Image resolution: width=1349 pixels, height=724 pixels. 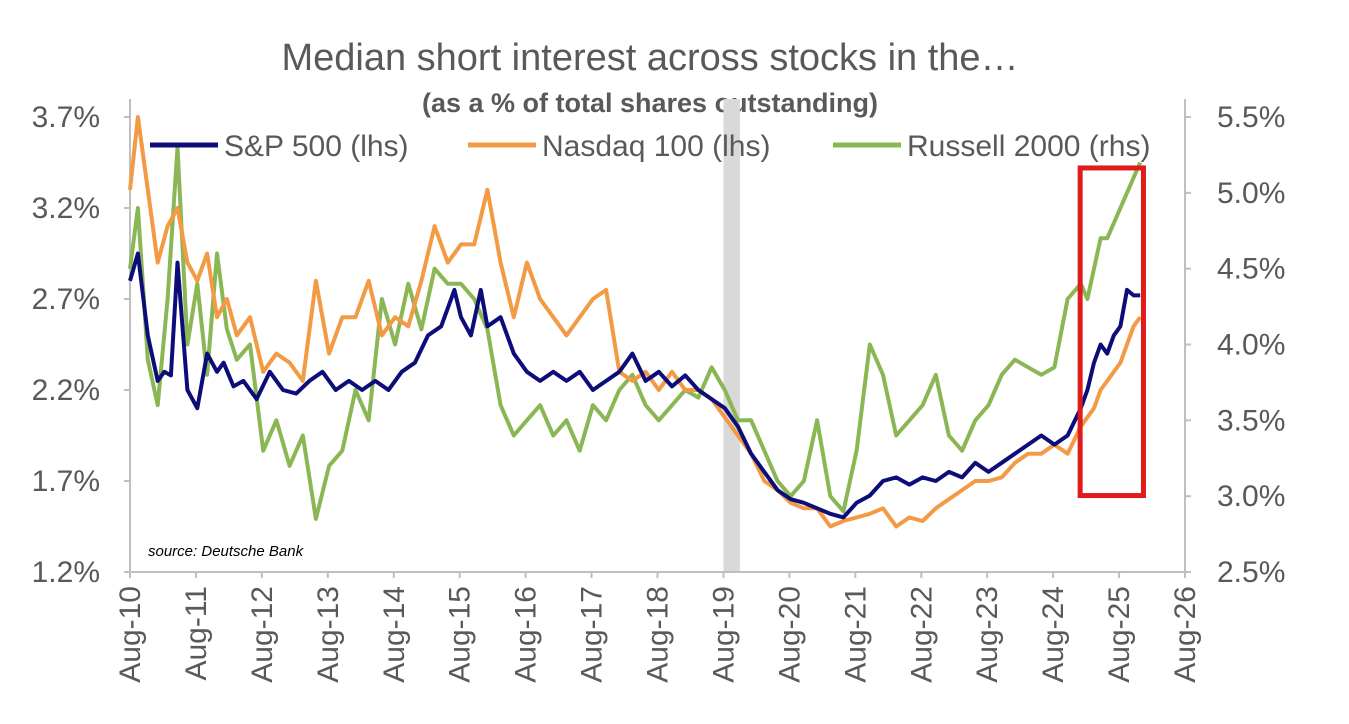 I want to click on source-note: source: Deutsche Bank, so click(x=226, y=551).